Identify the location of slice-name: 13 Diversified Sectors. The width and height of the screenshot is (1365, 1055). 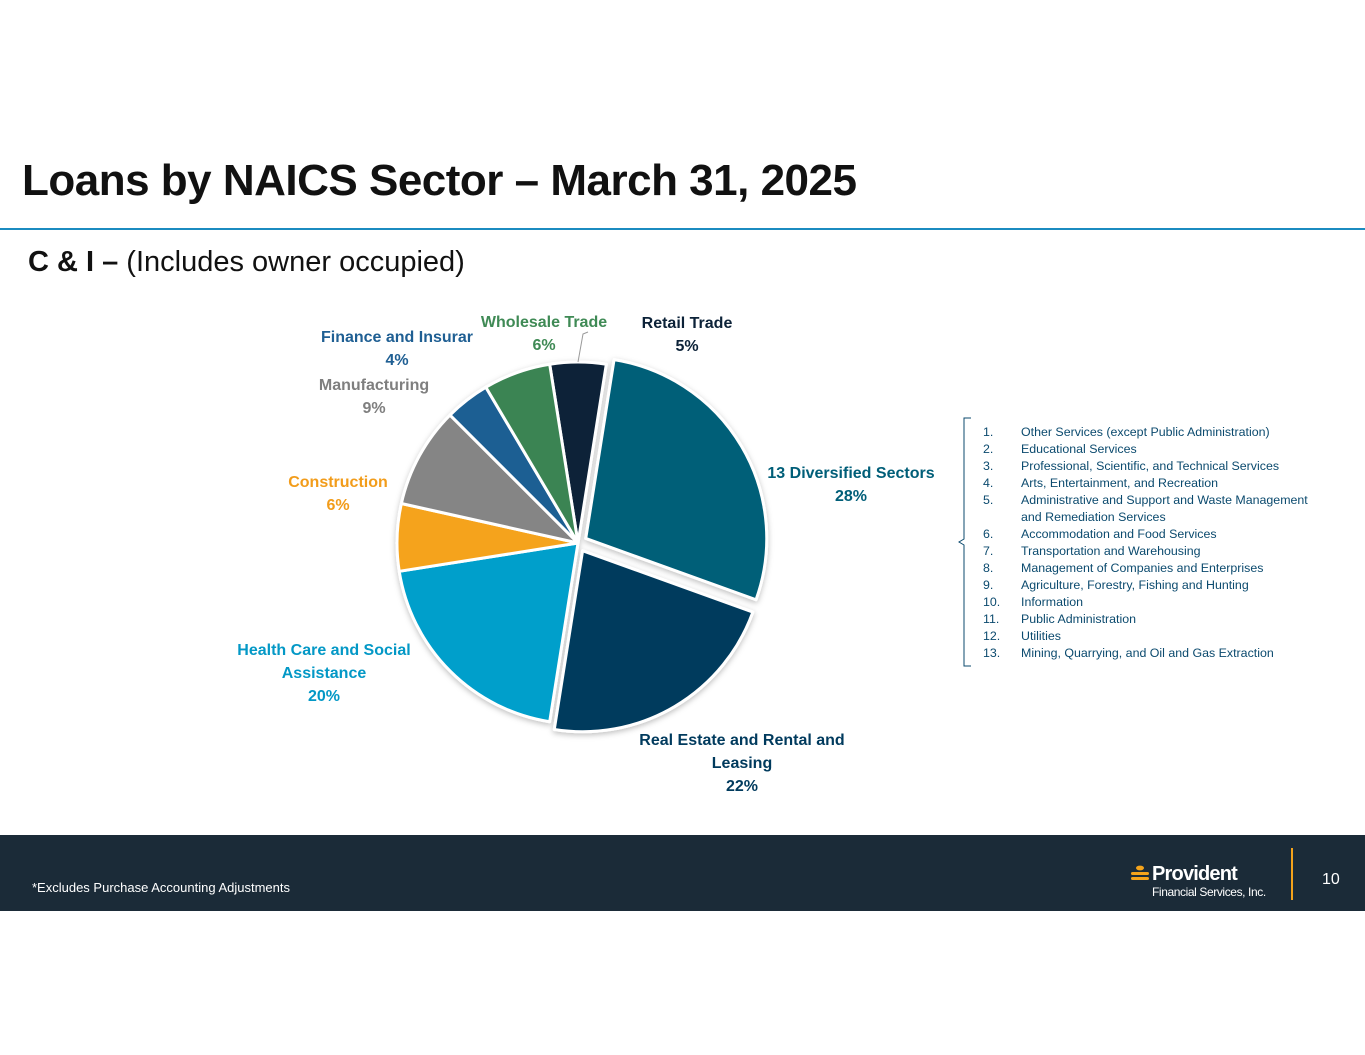
(850, 473).